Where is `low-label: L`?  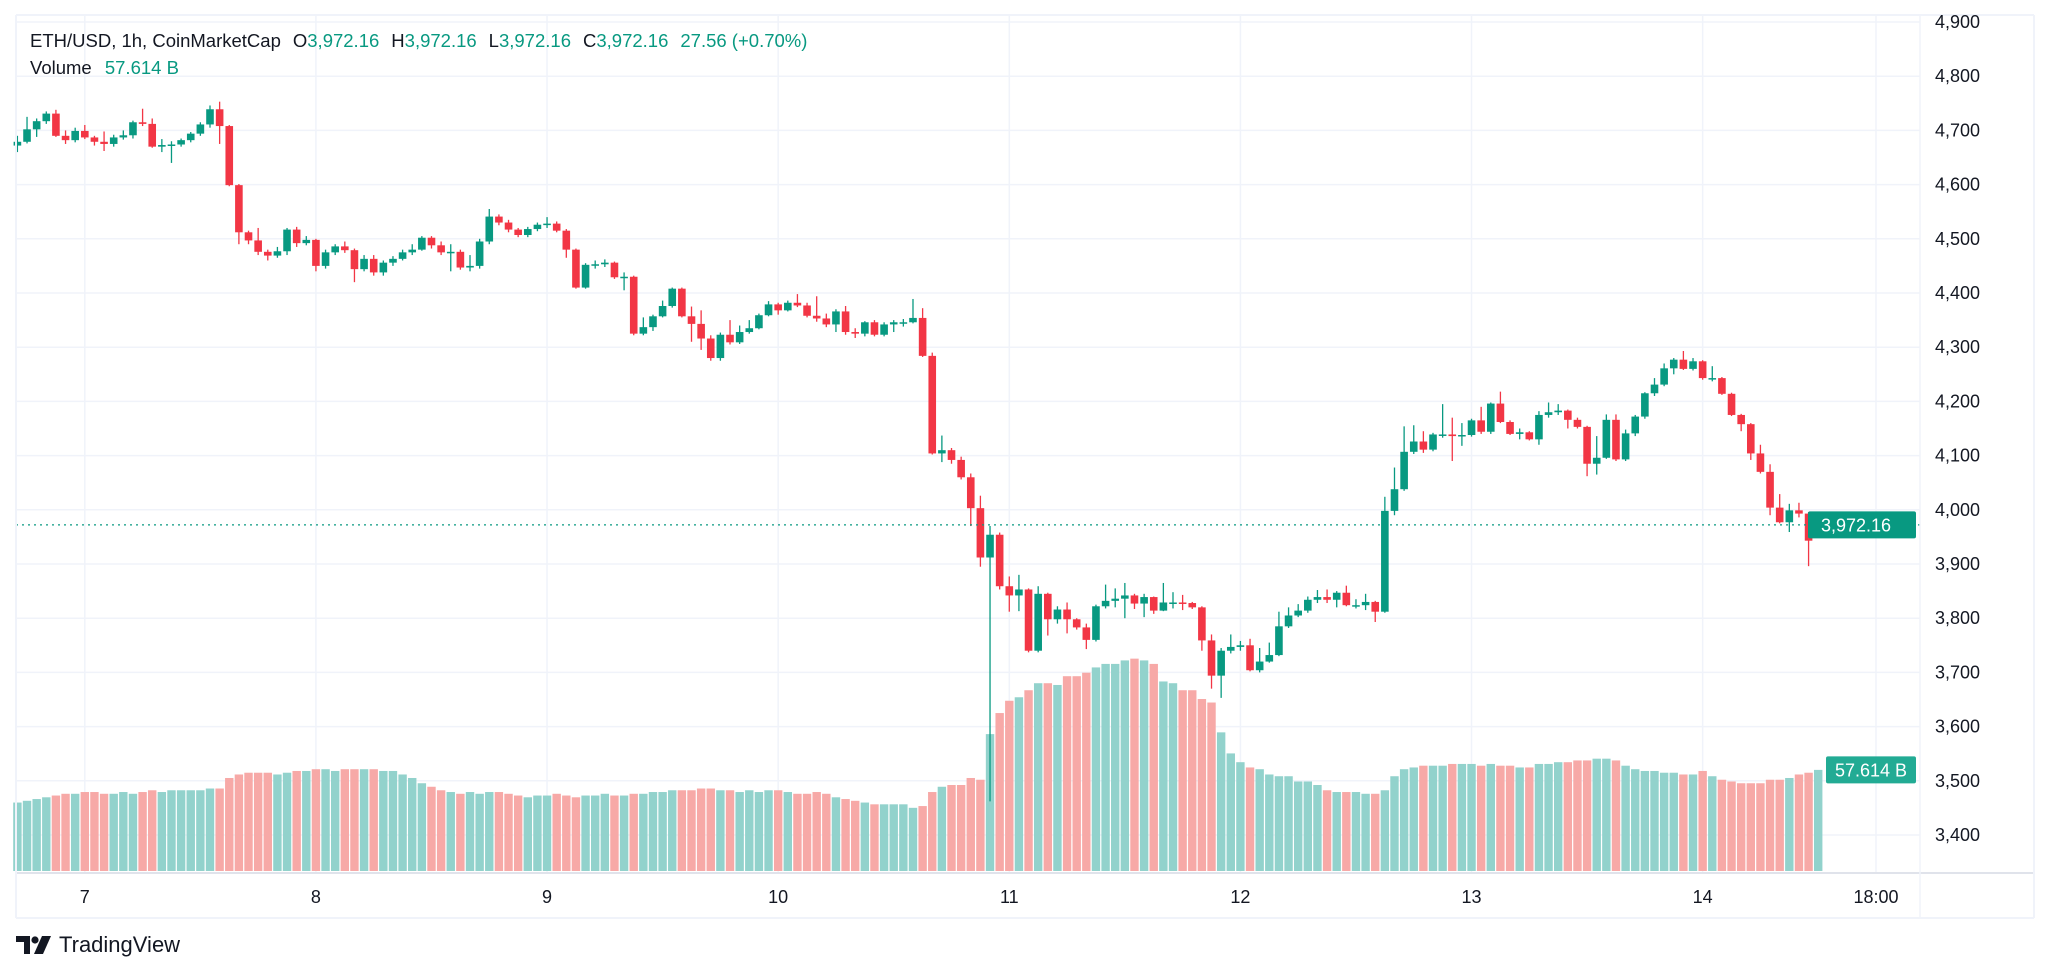 low-label: L is located at coordinates (493, 40).